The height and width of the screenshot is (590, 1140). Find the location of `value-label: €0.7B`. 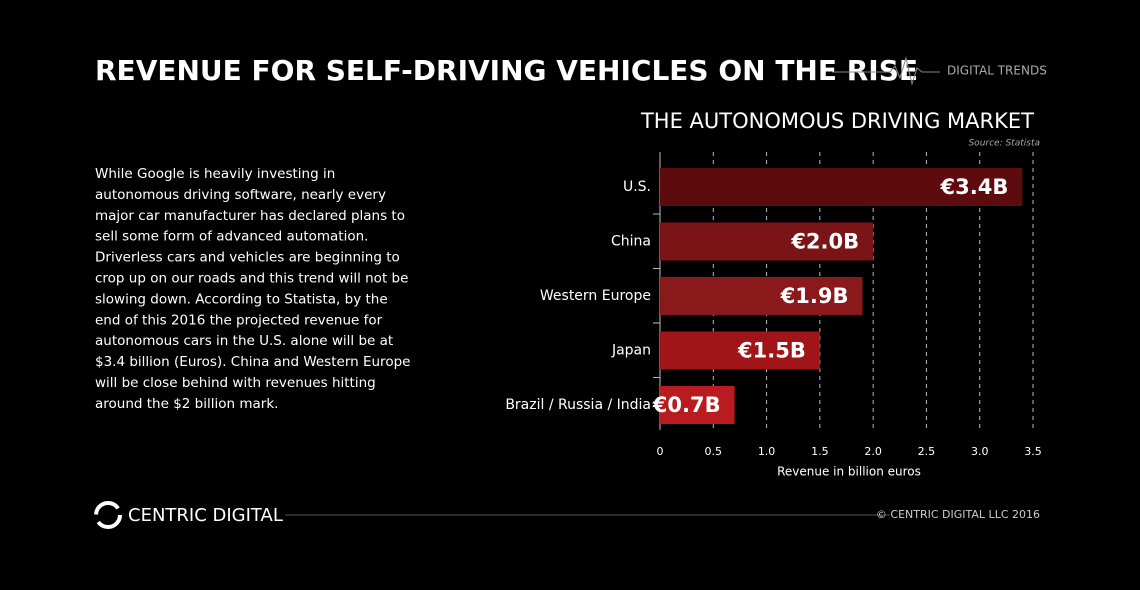

value-label: €0.7B is located at coordinates (686, 405).